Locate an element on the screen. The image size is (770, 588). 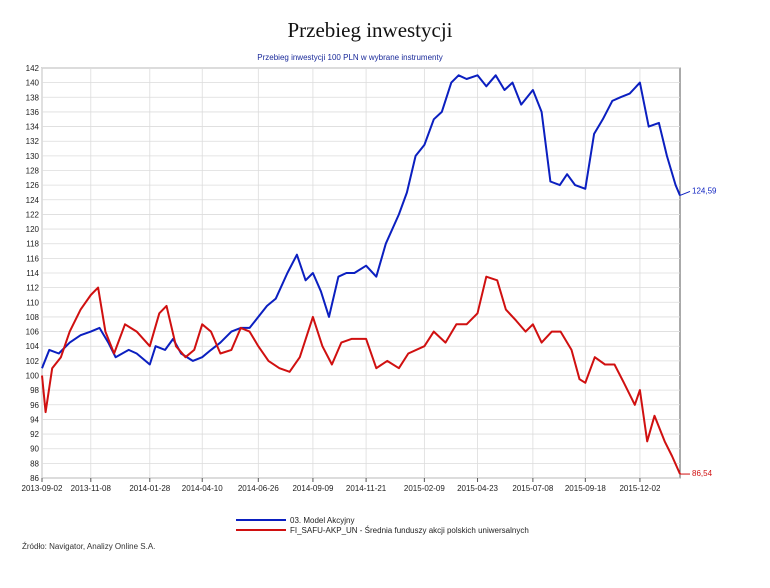
series-end-label: 124,59 is located at coordinates (704, 190).